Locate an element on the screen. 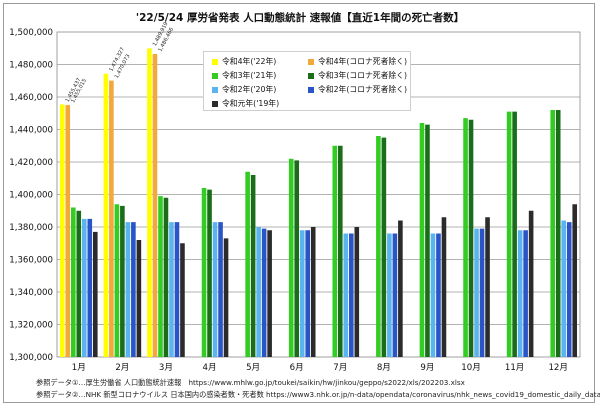  y-tick-label: 1,400,000 is located at coordinates (31, 196).